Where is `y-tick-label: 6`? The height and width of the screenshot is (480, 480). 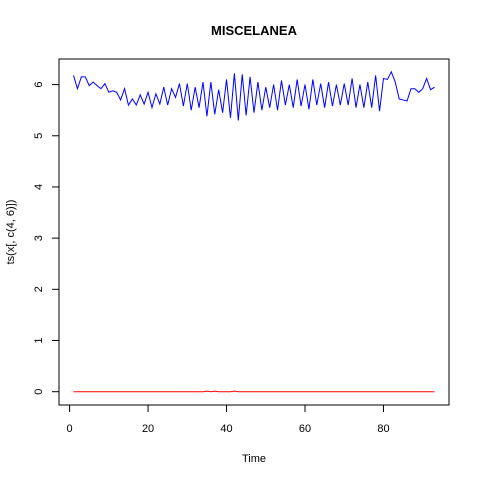
y-tick-label: 6 is located at coordinates (39, 85).